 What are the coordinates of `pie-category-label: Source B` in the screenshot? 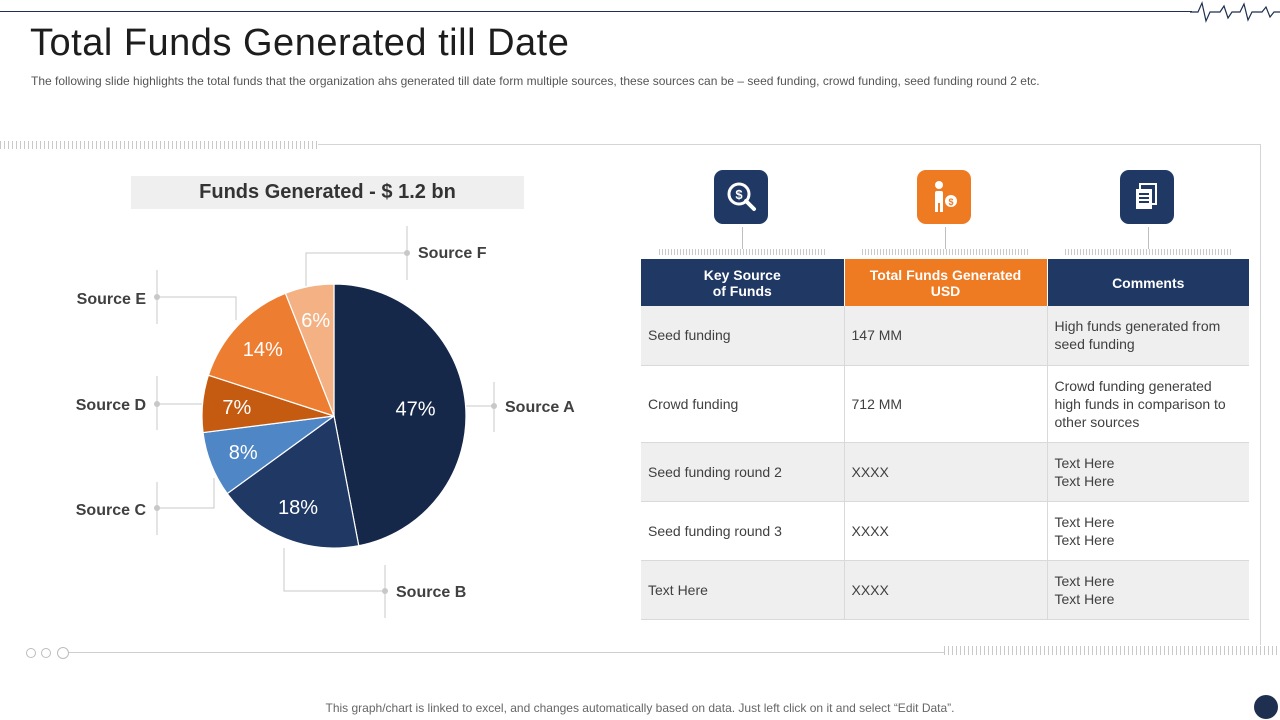 It's located at (431, 592).